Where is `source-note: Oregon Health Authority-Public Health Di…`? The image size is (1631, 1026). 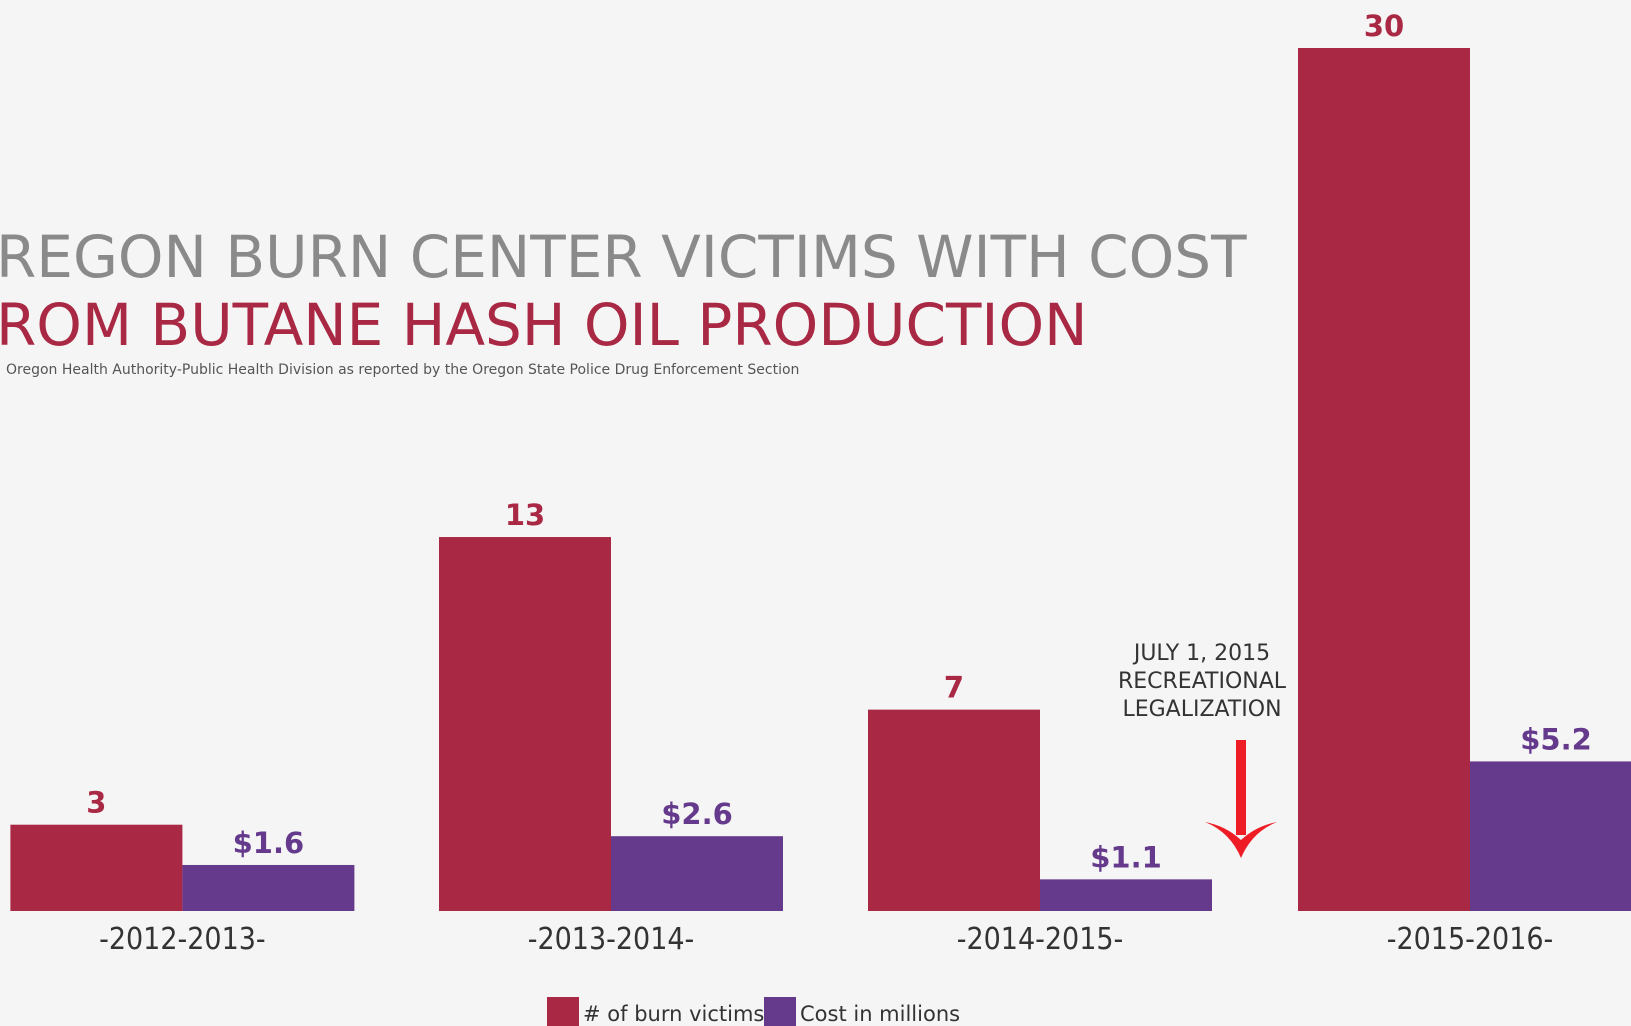
source-note: Oregon Health Authority-Public Health Di… is located at coordinates (402, 370).